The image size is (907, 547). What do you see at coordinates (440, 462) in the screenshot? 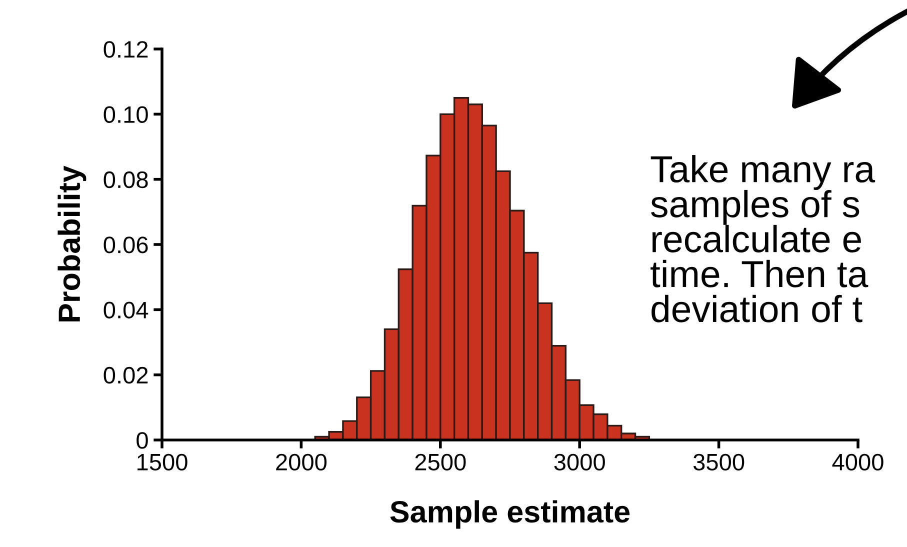
I see `x-tick-label: 2500` at bounding box center [440, 462].